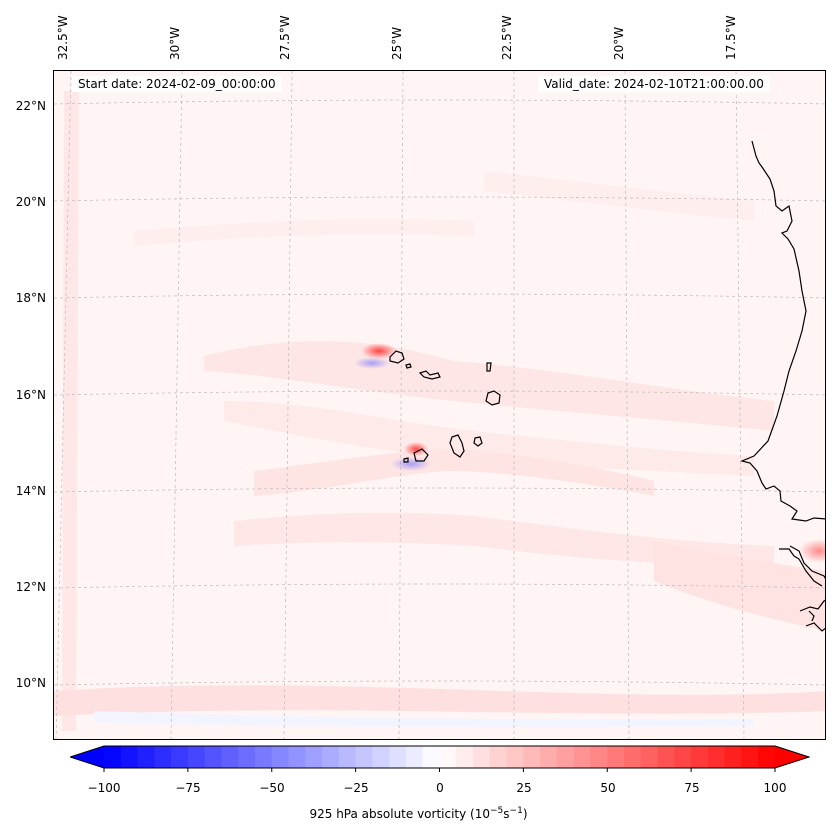 This screenshot has width=837, height=839. I want to click on colorbar-tick-label: 100, so click(775, 788).